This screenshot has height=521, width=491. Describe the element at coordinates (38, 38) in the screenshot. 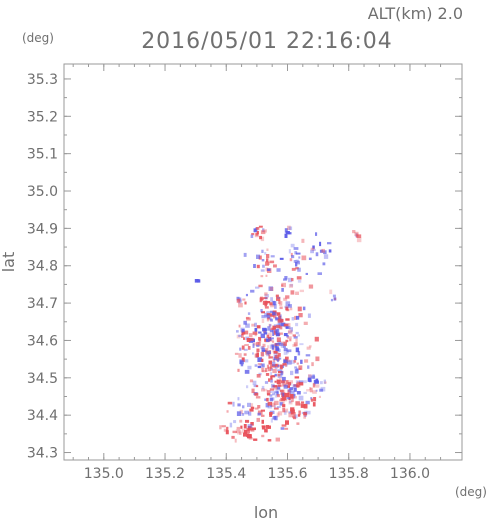

I see `y-axis-unit: (deg)` at that location.